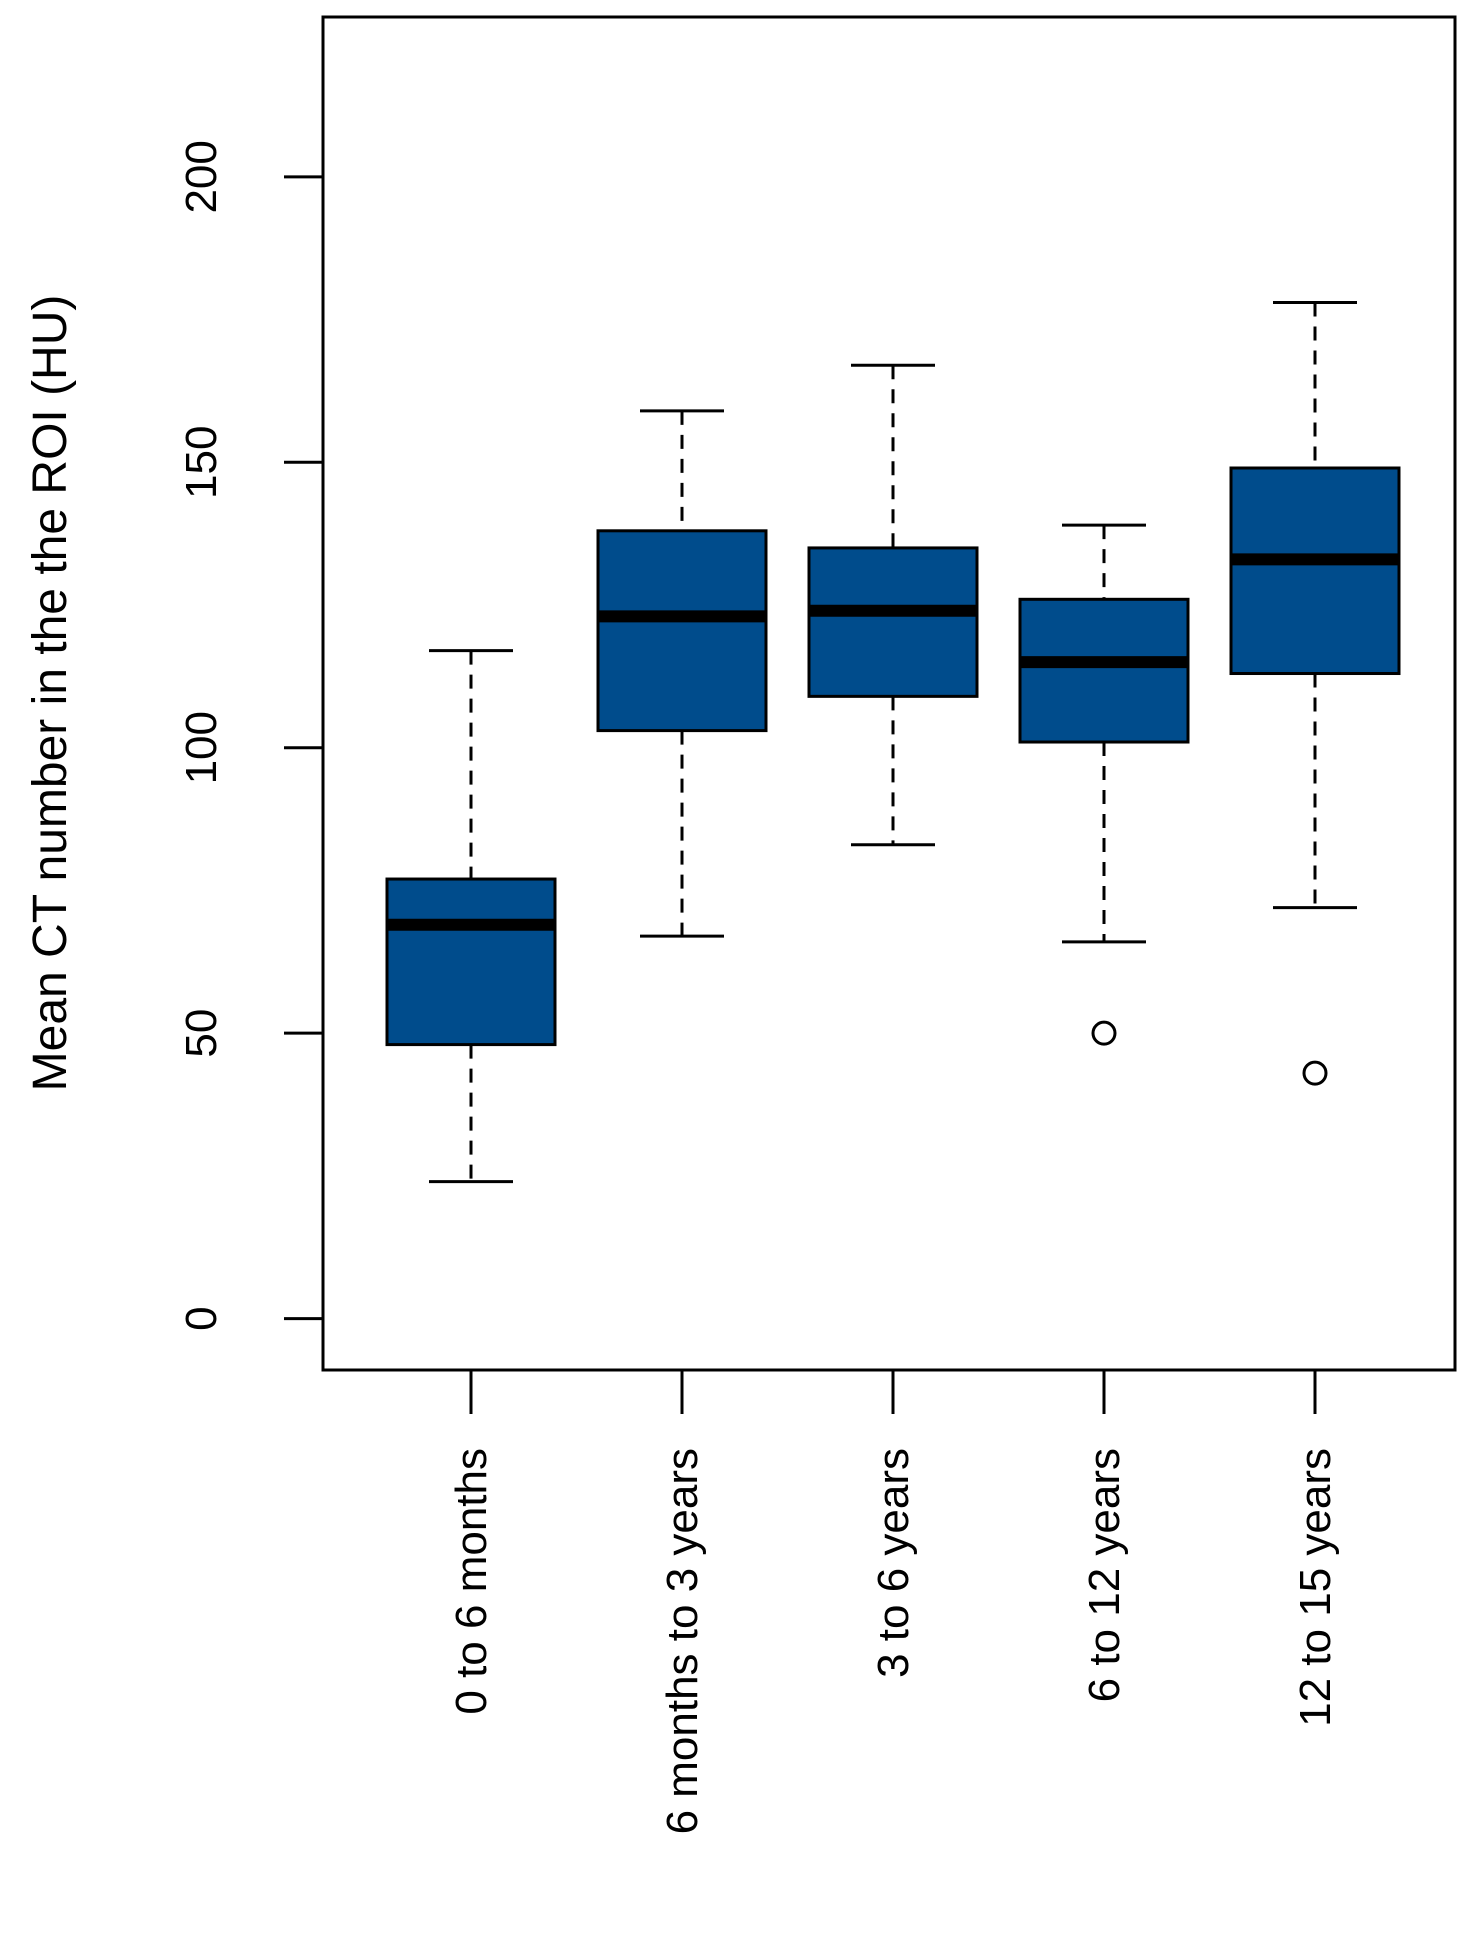 Image resolution: width=1473 pixels, height=1960 pixels. Describe the element at coordinates (201, 462) in the screenshot. I see `y-tick-label: 150` at that location.